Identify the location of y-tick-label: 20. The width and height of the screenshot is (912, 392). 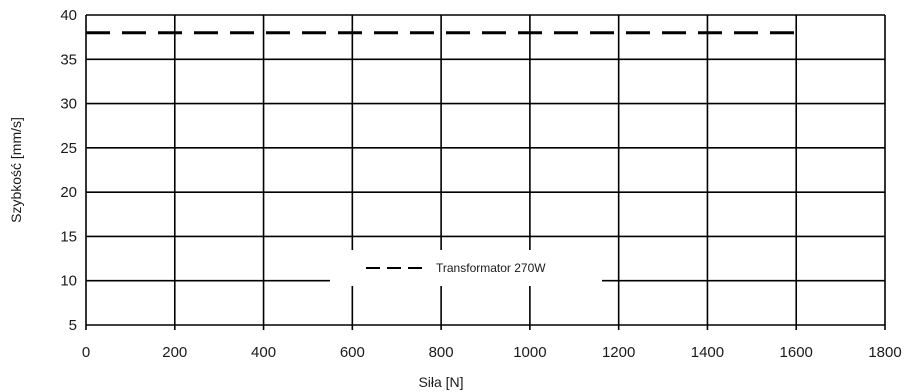
(68, 192).